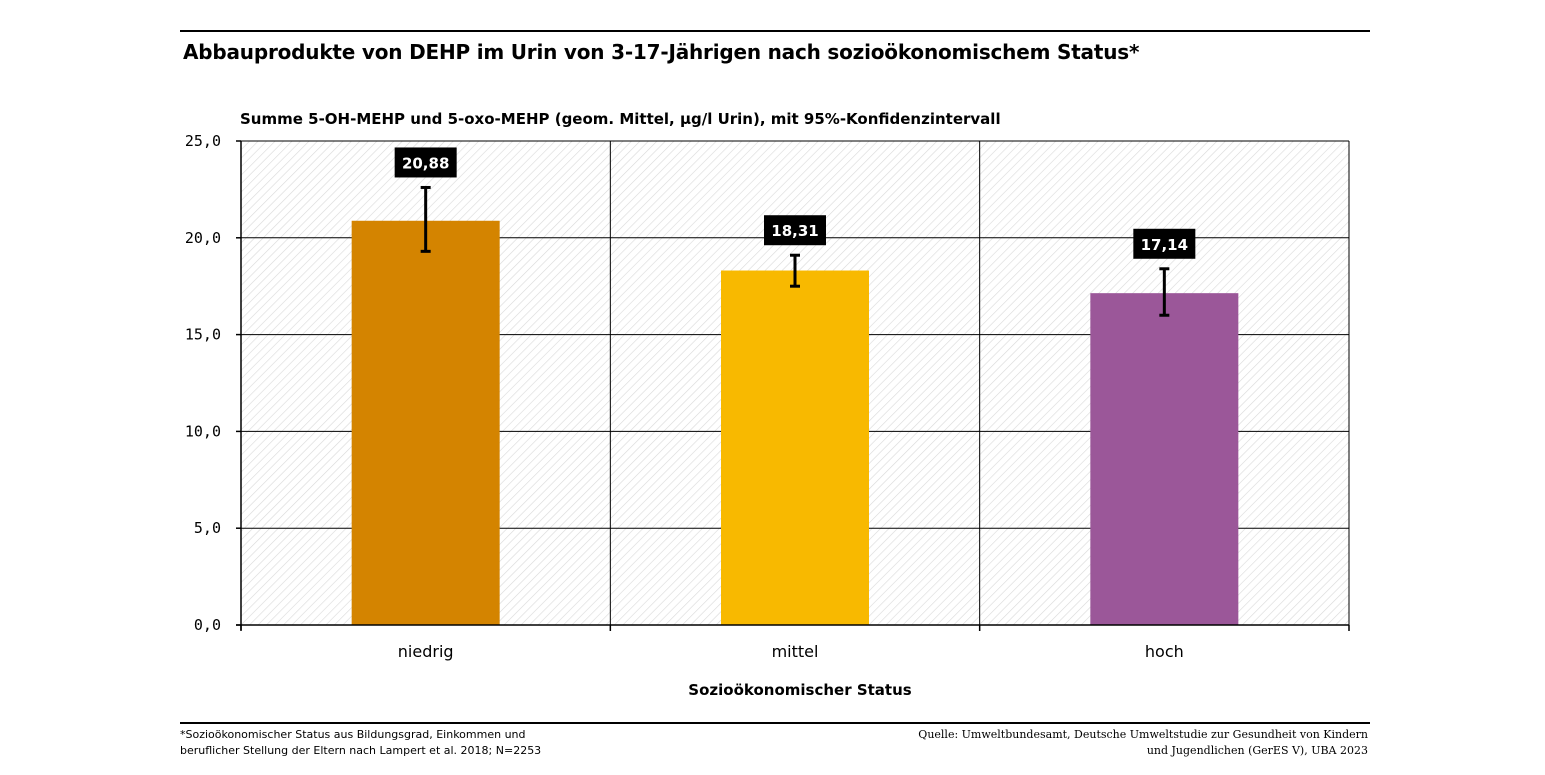 This screenshot has height=775, width=1545. I want to click on value-label-niedrig: 20,88, so click(425, 163).